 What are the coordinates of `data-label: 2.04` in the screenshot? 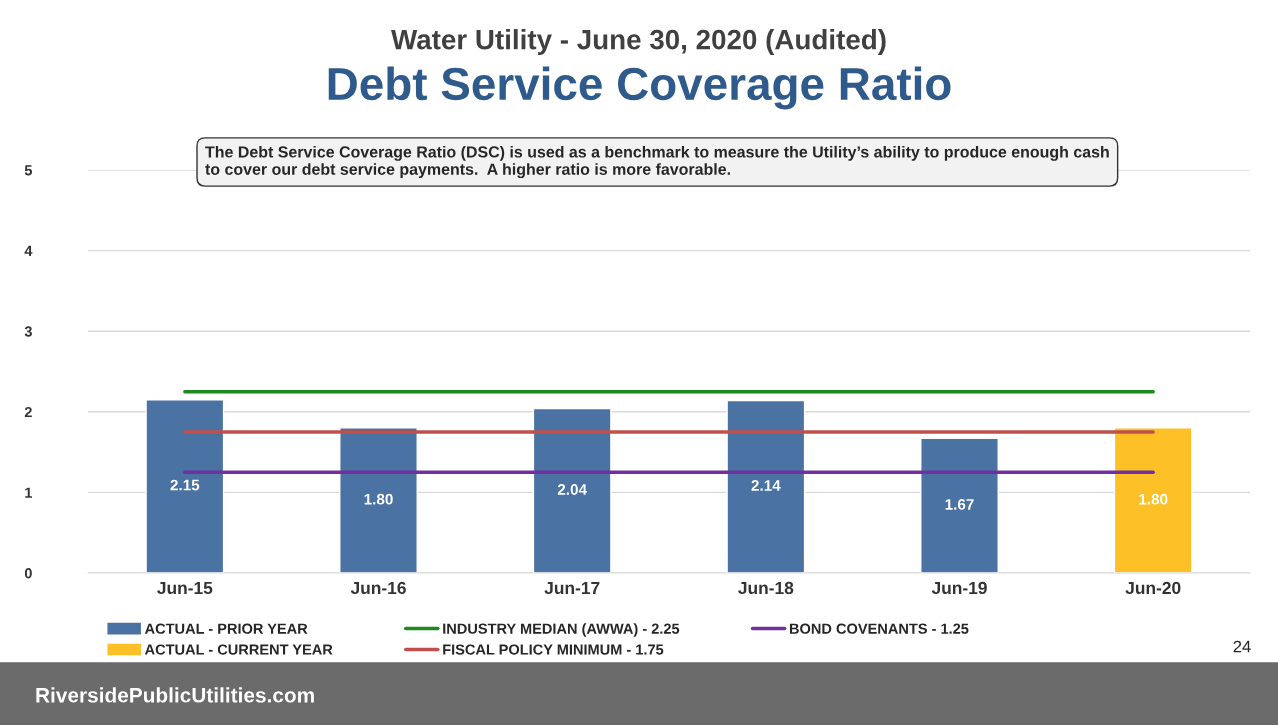 It's located at (572, 489).